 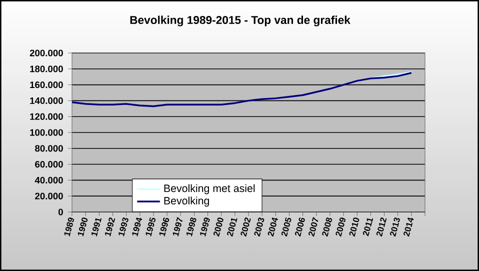 What do you see at coordinates (49, 148) in the screenshot?
I see `y-tick-label: 80.000` at bounding box center [49, 148].